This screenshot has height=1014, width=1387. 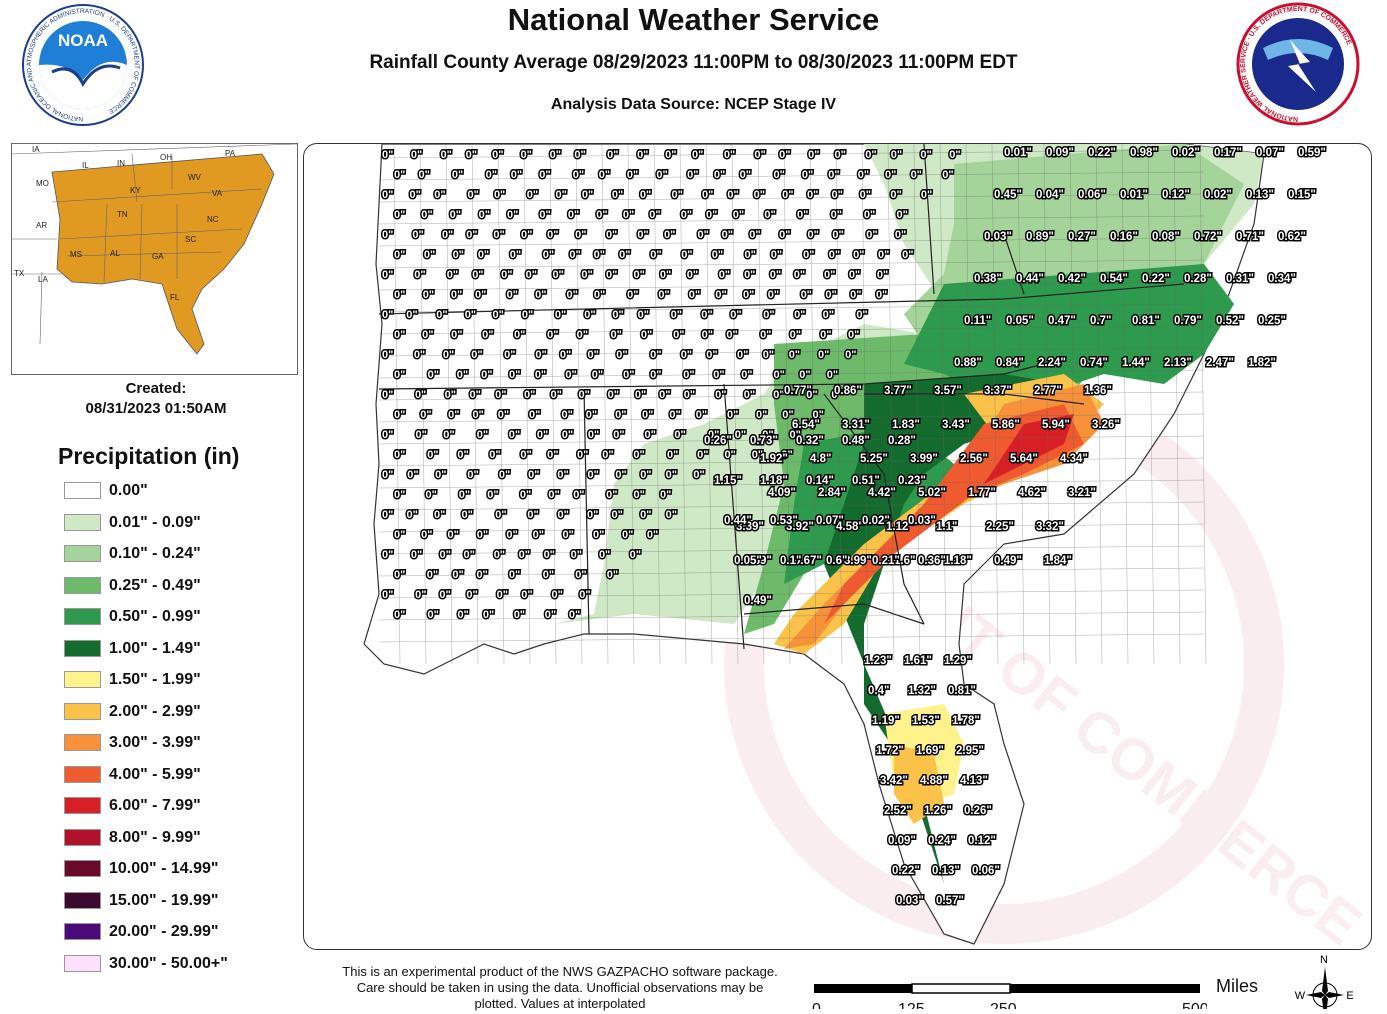 What do you see at coordinates (918, 661) in the screenshot?
I see `county-value-label: 1.61"` at bounding box center [918, 661].